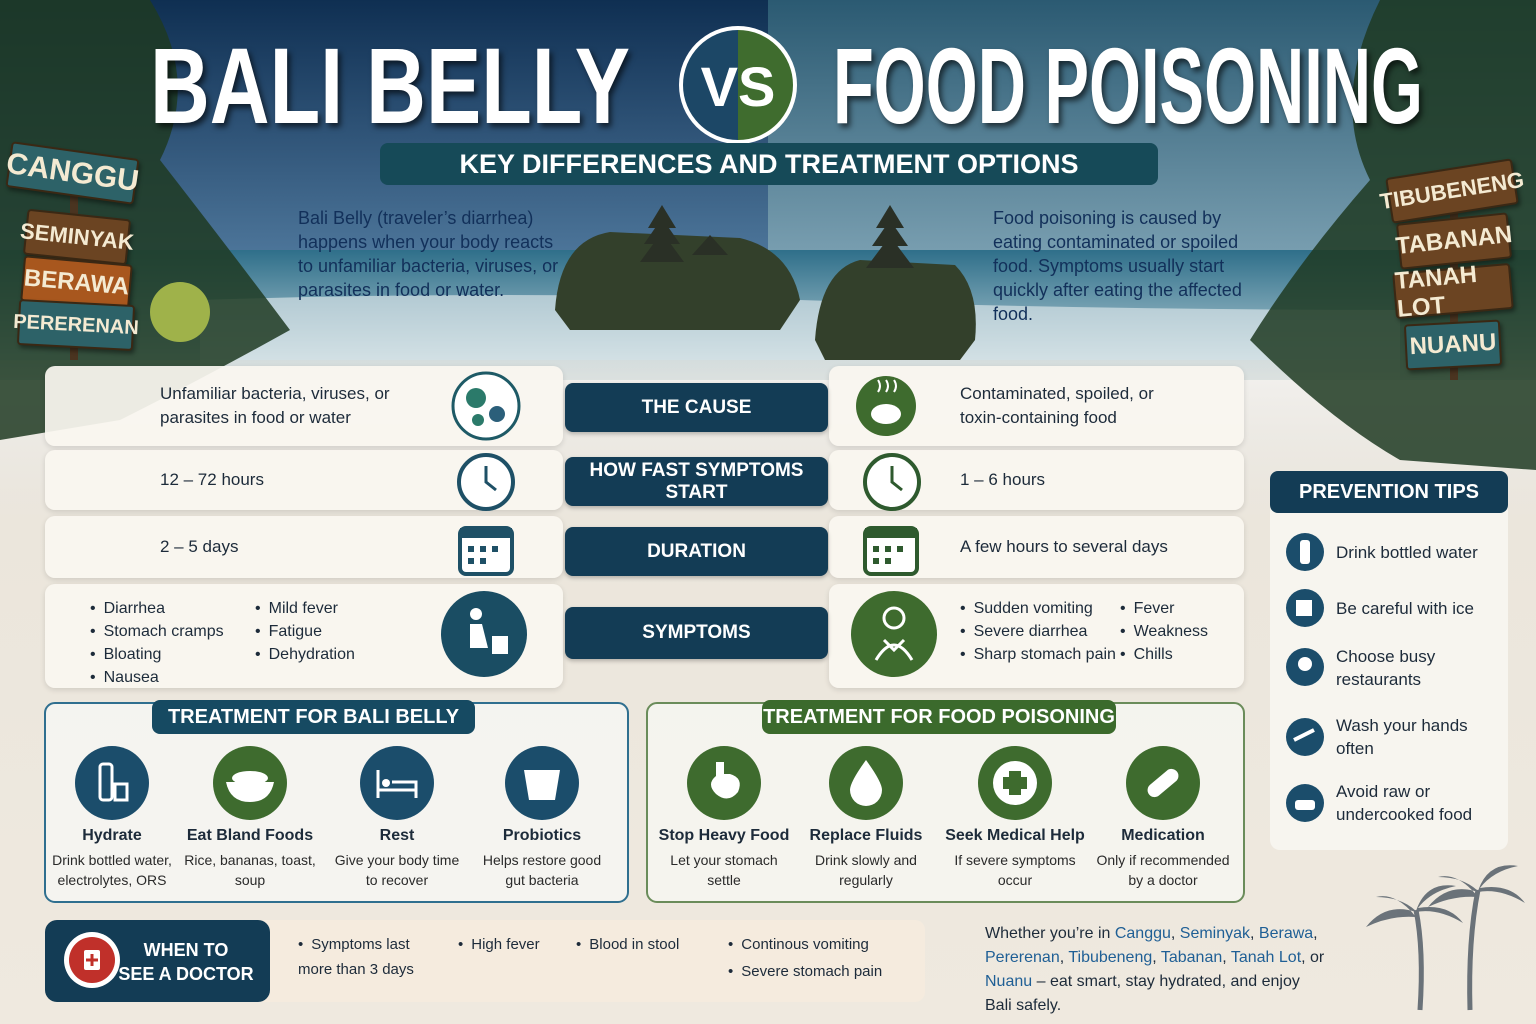  Describe the element at coordinates (641, 944) in the screenshot. I see `doctor-item: Blood in stool` at that location.